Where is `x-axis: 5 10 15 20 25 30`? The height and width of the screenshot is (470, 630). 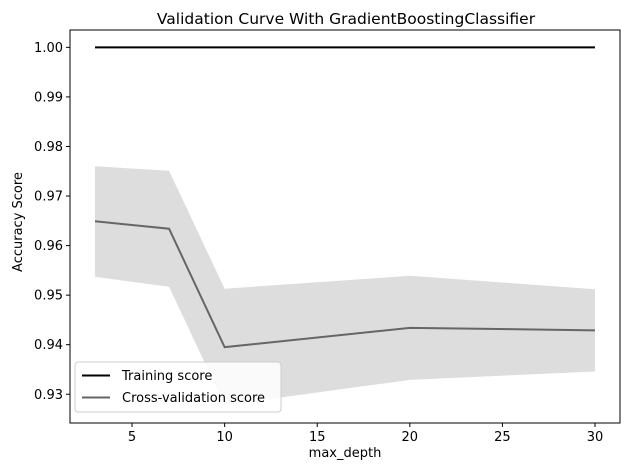
x-axis: 5 10 15 20 25 30 is located at coordinates (365, 434).